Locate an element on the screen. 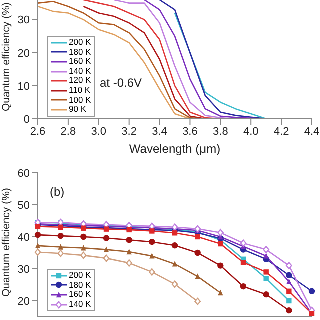 Image resolution: width=320 pixels, height=320 pixels. y-tick-label: 10 is located at coordinates (24, 86).